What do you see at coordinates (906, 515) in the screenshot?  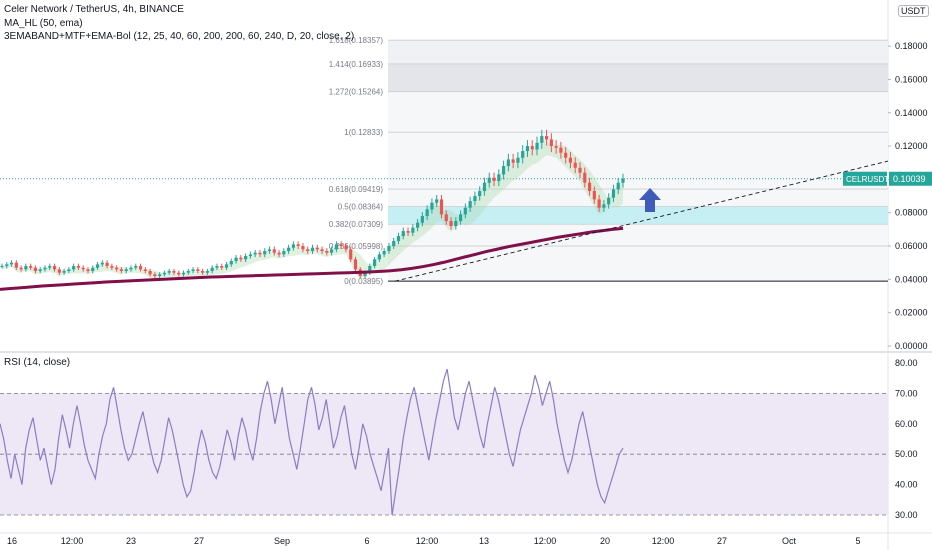 I see `rsi-tick-label-5: 30.00` at bounding box center [906, 515].